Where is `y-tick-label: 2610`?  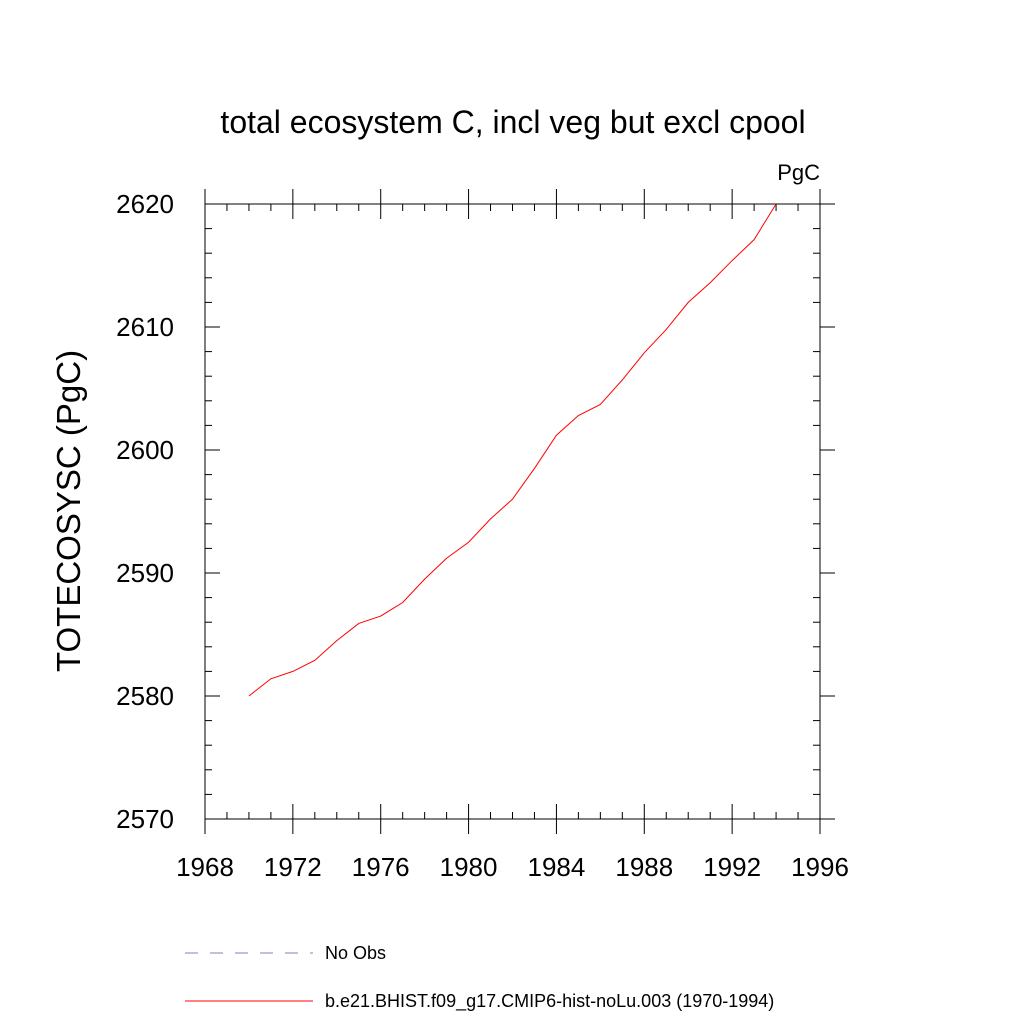
y-tick-label: 2610 is located at coordinates (145, 327).